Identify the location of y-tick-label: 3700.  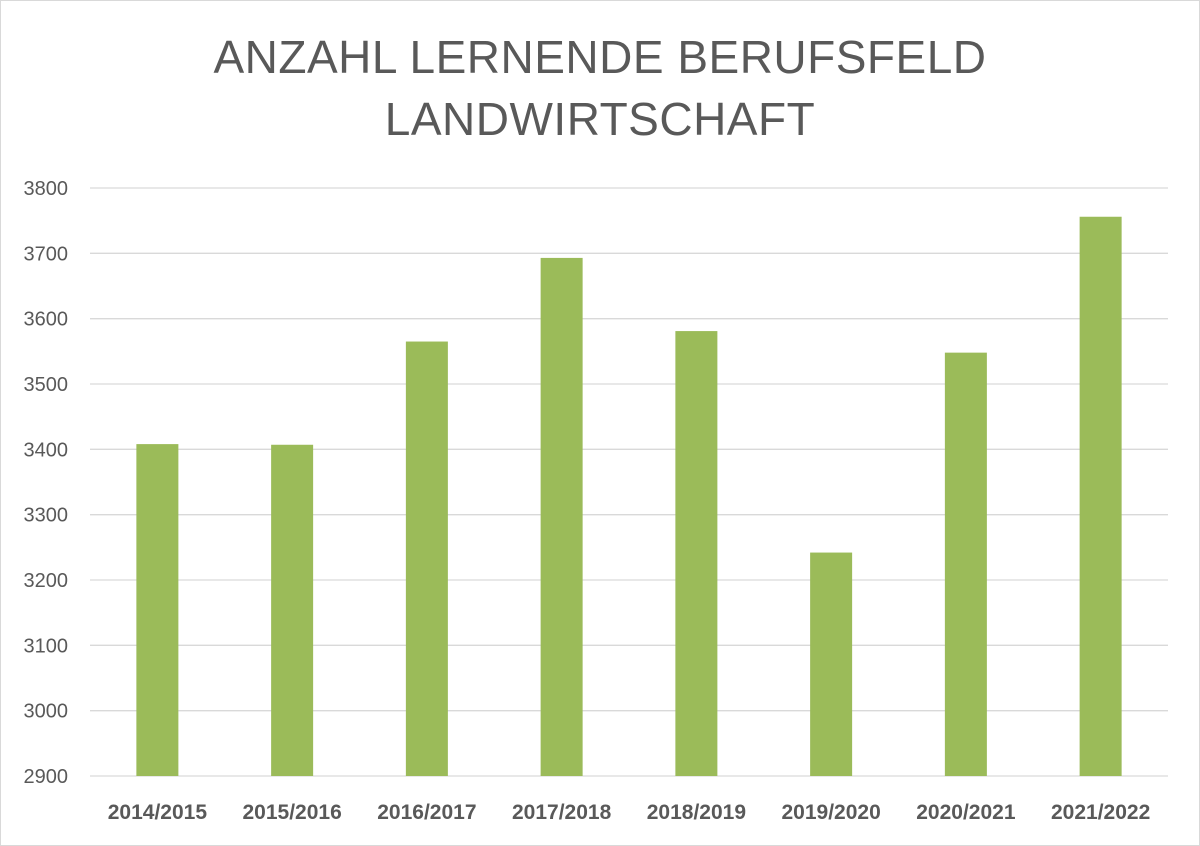
(46, 254).